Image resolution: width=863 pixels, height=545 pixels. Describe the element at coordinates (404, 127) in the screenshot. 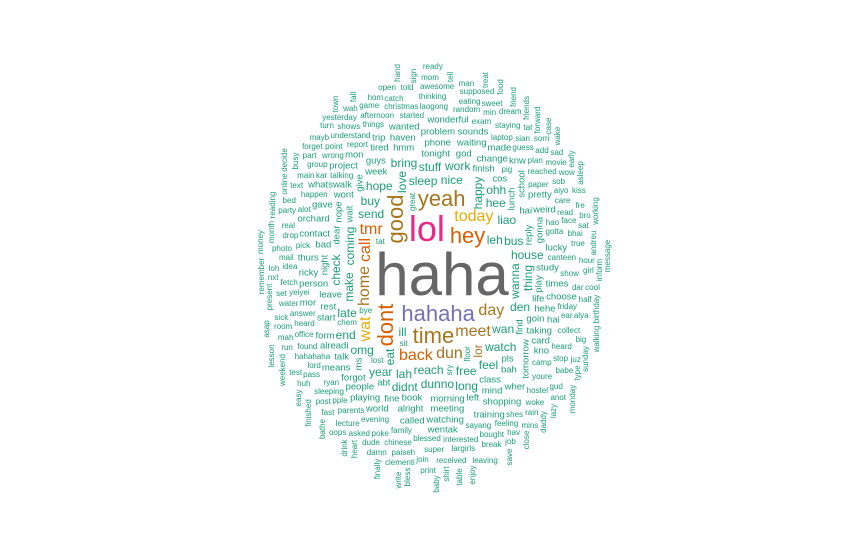

I see `word-wanted: wanted` at that location.